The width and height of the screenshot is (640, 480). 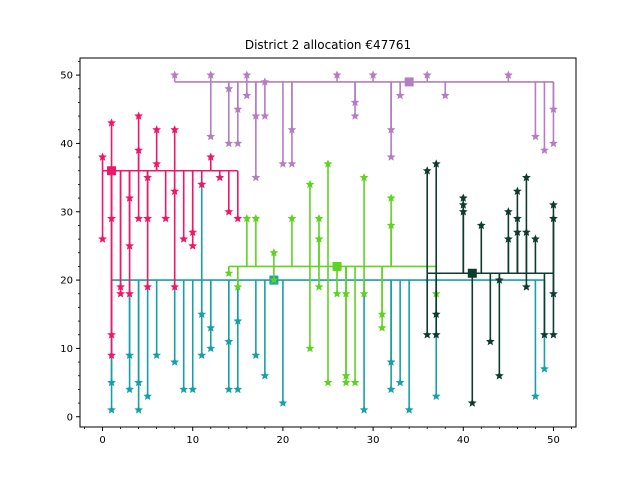 What do you see at coordinates (364, 126) in the screenshot?
I see `series-cluster-purple` at bounding box center [364, 126].